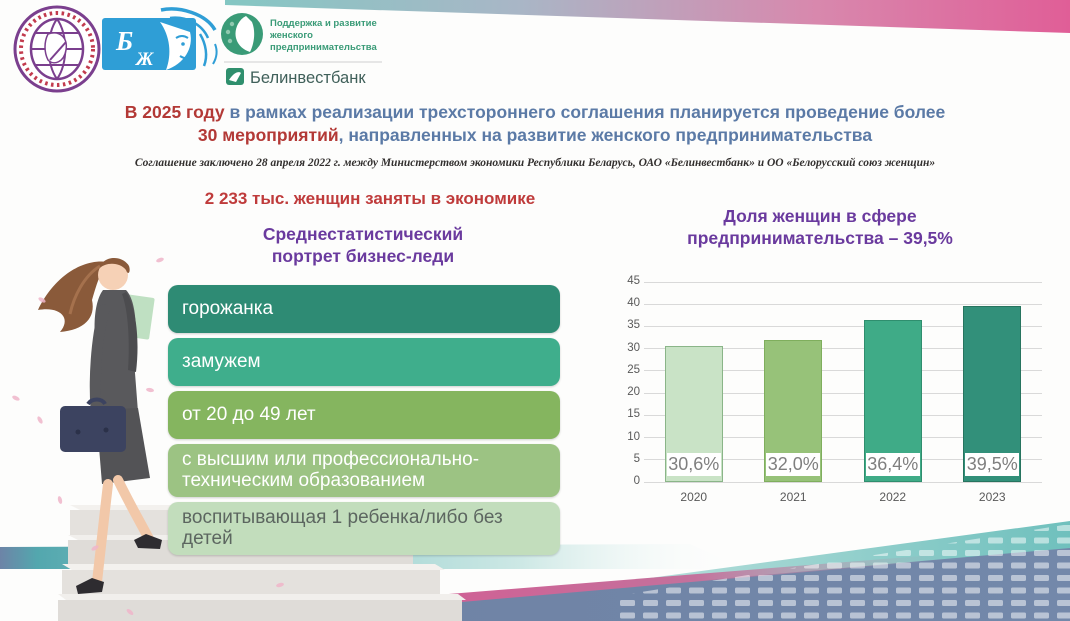 The width and height of the screenshot is (1070, 621). Describe the element at coordinates (57, 49) in the screenshot. I see `ministry-emblem-logo` at that location.